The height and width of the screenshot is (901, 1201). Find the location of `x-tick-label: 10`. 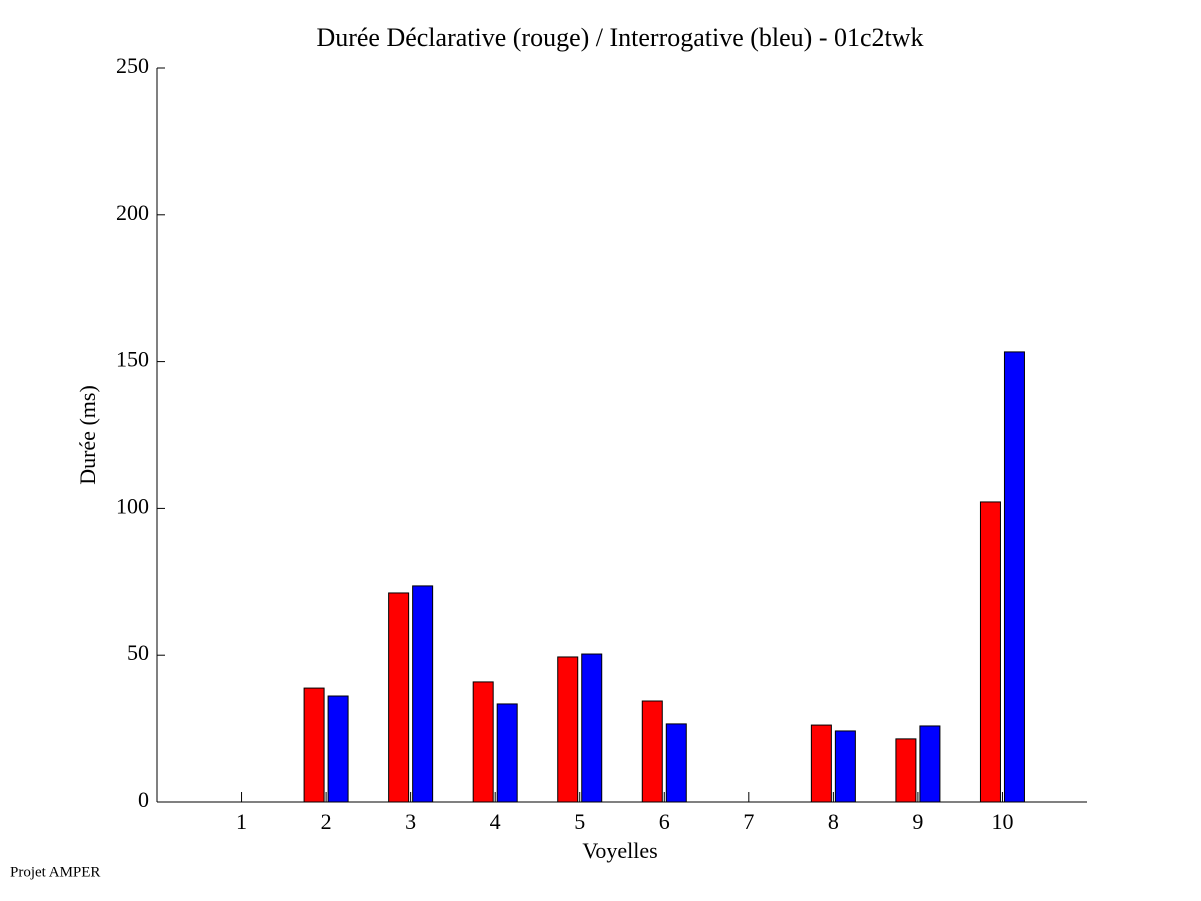

x-tick-label: 10 is located at coordinates (1002, 821).